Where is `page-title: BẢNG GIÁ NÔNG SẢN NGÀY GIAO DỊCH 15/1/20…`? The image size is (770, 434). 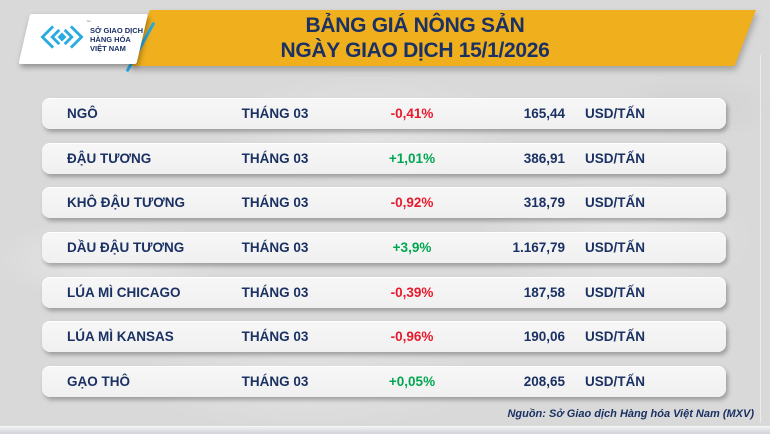 page-title: BẢNG GIÁ NÔNG SẢN NGÀY GIAO DỊCH 15/1/20… is located at coordinates (415, 38).